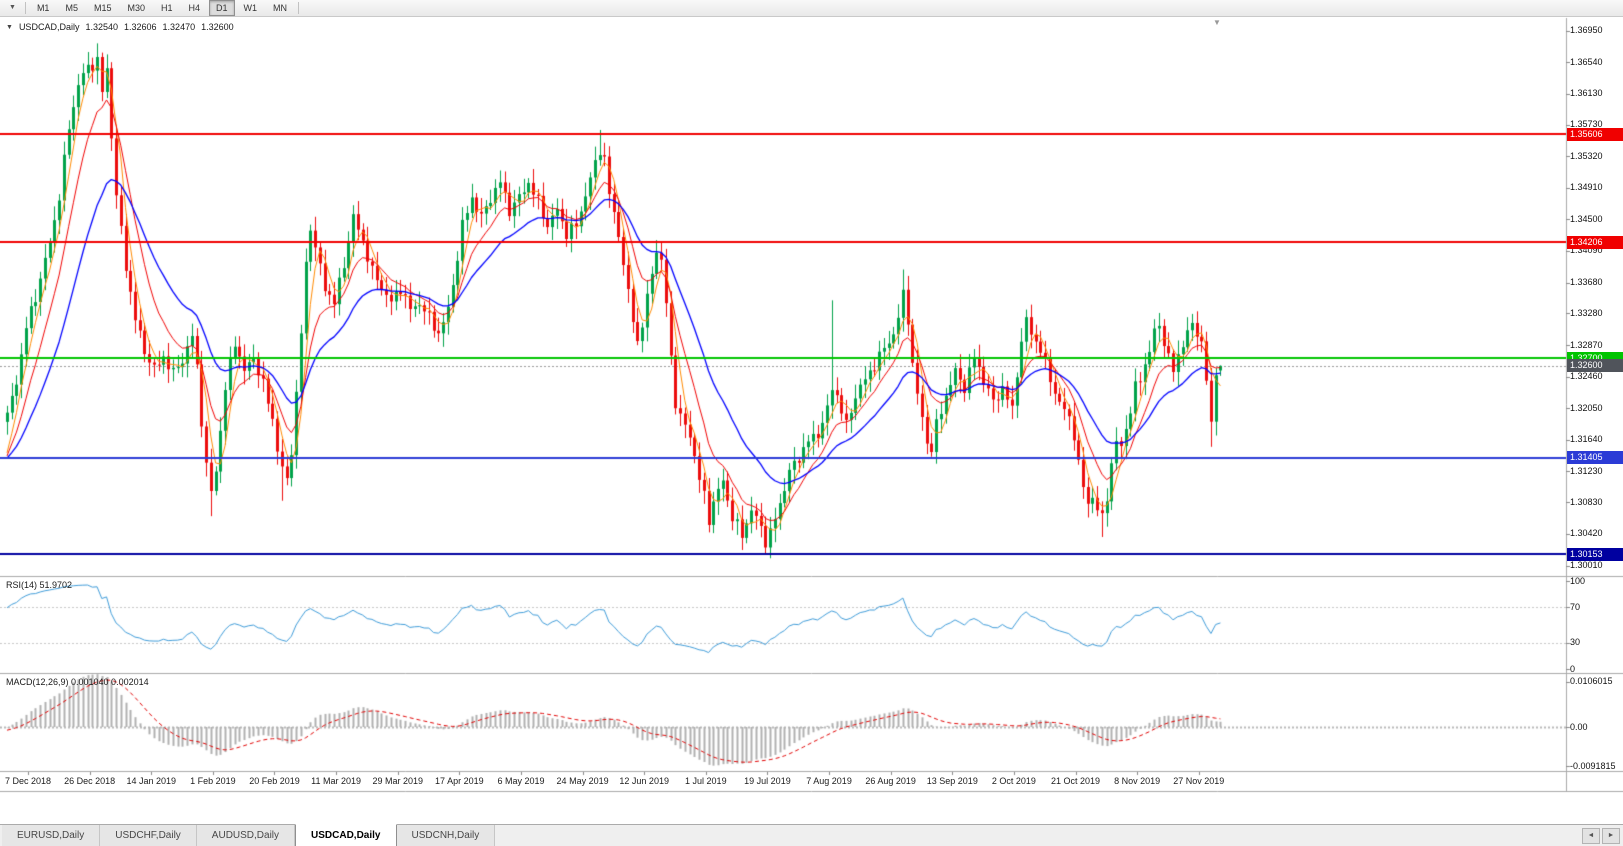 The height and width of the screenshot is (846, 1623). I want to click on timeframe-toolbar: ▼ M1 M5 M15 M30 H1 H4 D1 W1 MN, so click(811, 8).